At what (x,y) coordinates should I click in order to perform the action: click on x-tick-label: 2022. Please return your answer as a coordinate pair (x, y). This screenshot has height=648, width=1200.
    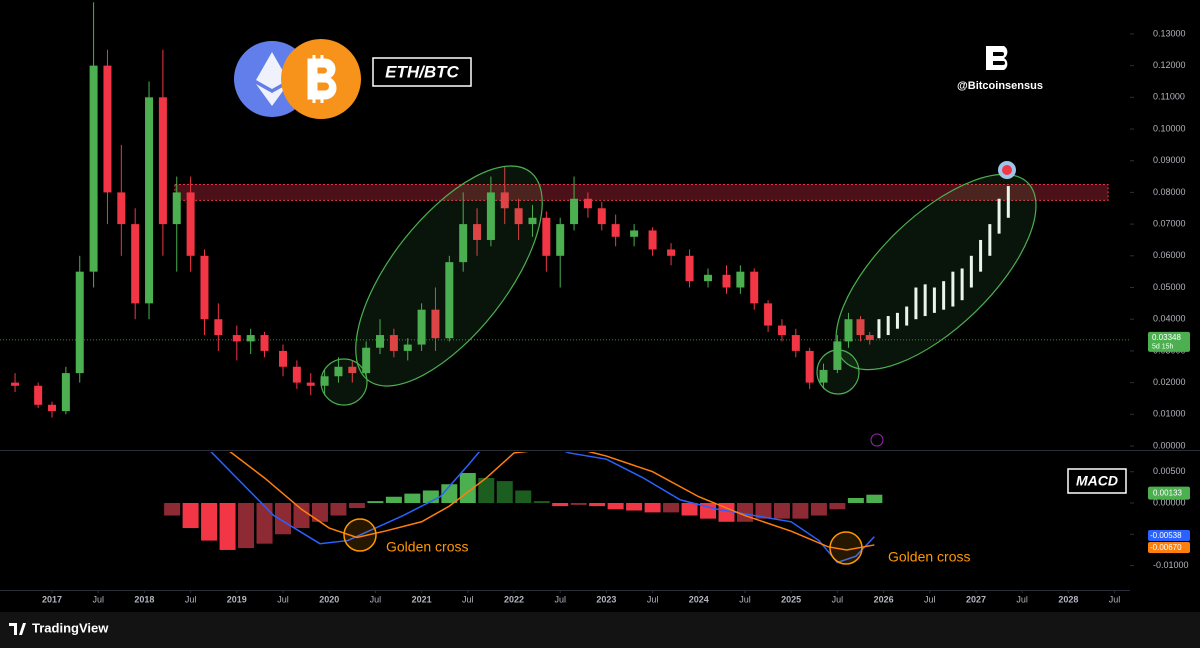
    Looking at the image, I should click on (514, 599).